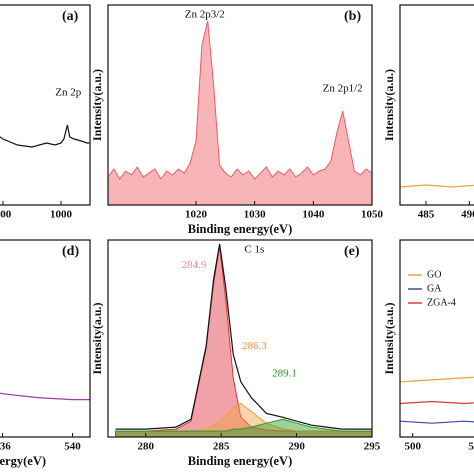  What do you see at coordinates (467, 215) in the screenshot?
I see `x-tick-label: 490` at bounding box center [467, 215].